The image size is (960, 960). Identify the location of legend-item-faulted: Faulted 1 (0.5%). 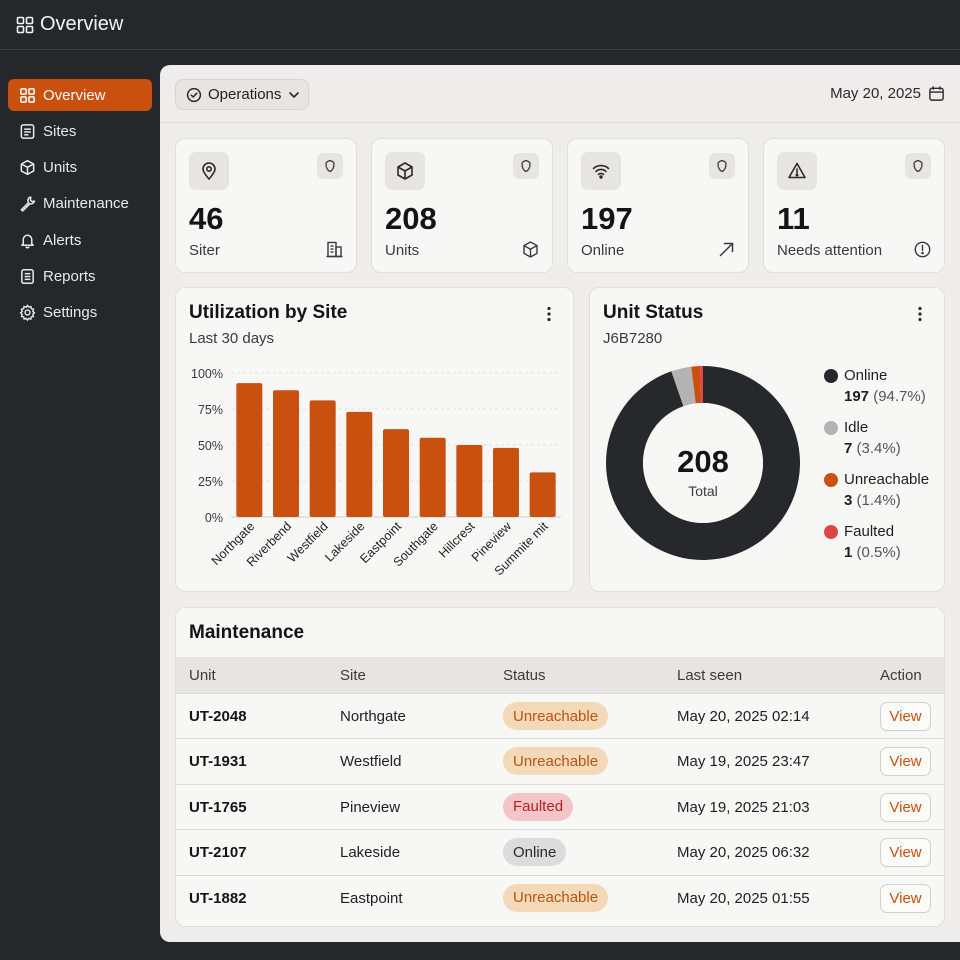
(876, 548).